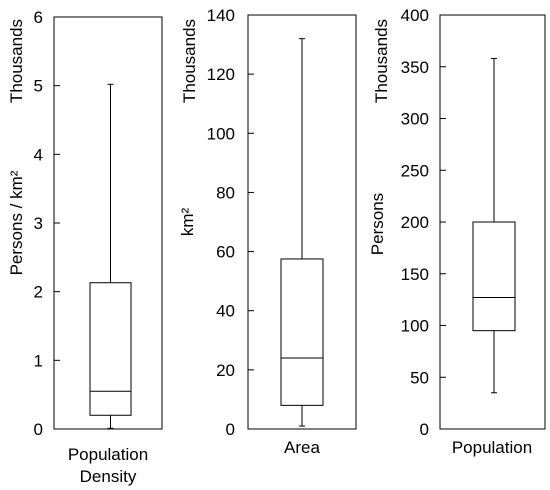 The height and width of the screenshot is (490, 550). I want to click on y-tick-label: 40, so click(225, 311).